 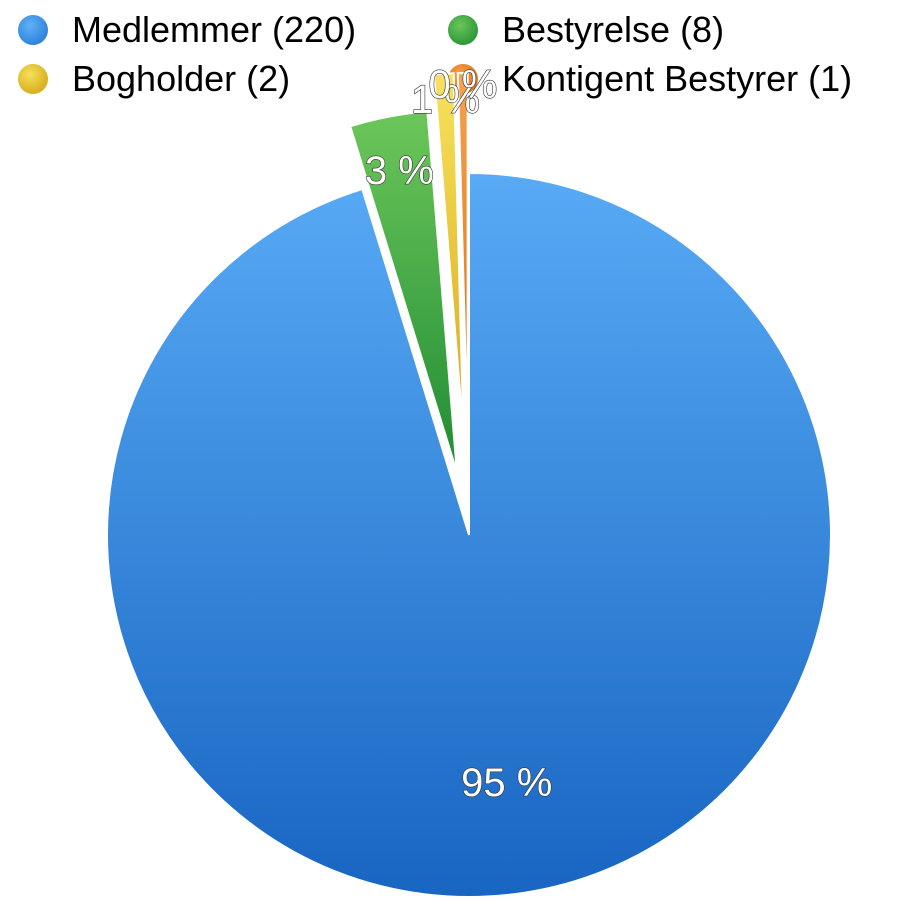 I want to click on legend-swatch-bestyrelse, so click(x=463, y=30).